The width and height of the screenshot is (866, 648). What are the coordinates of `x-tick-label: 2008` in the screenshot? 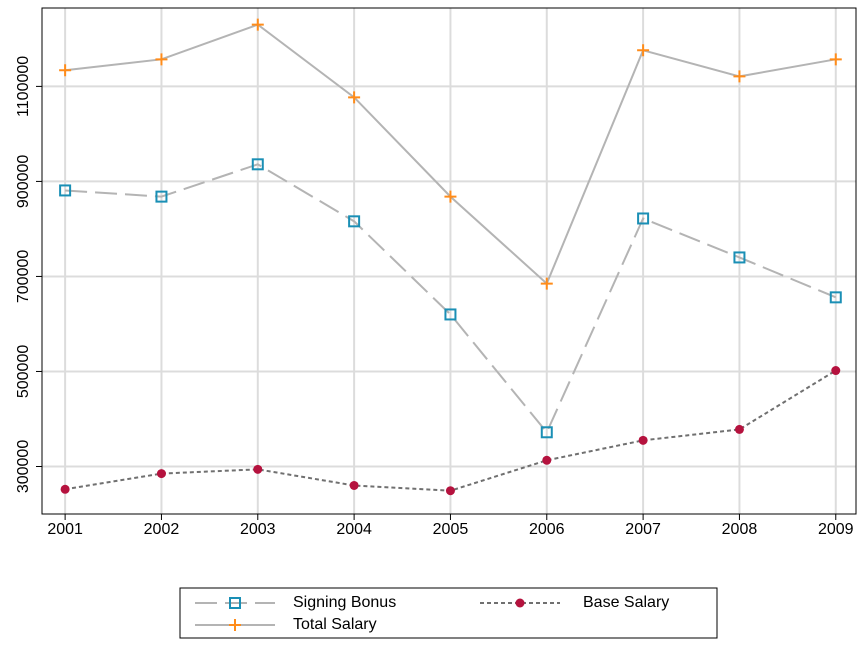 It's located at (740, 529).